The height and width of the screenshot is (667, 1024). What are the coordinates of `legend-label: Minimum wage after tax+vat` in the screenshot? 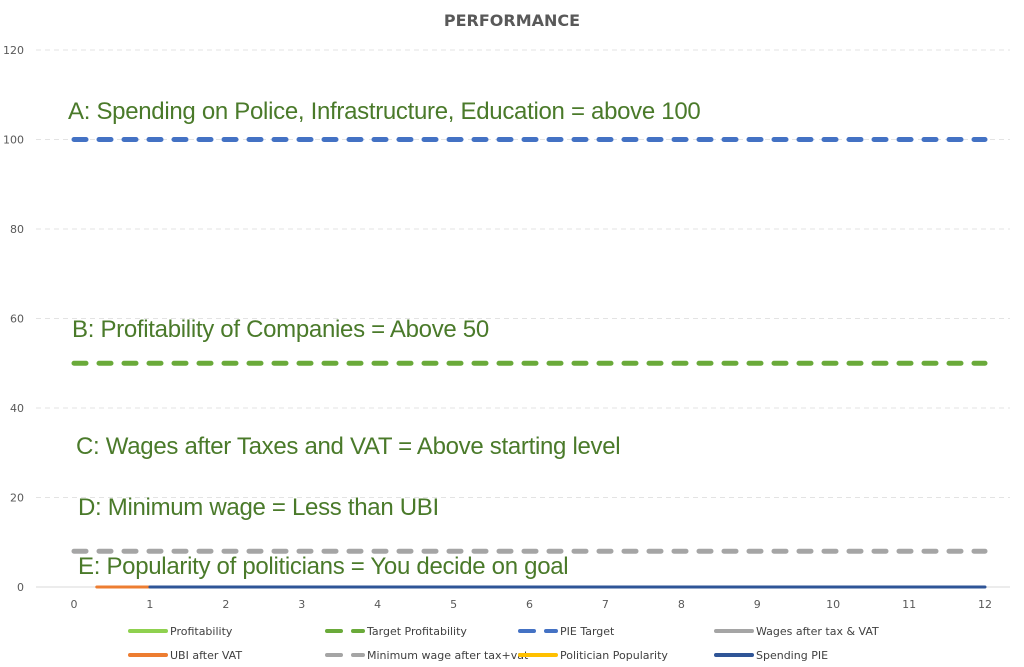 It's located at (448, 655).